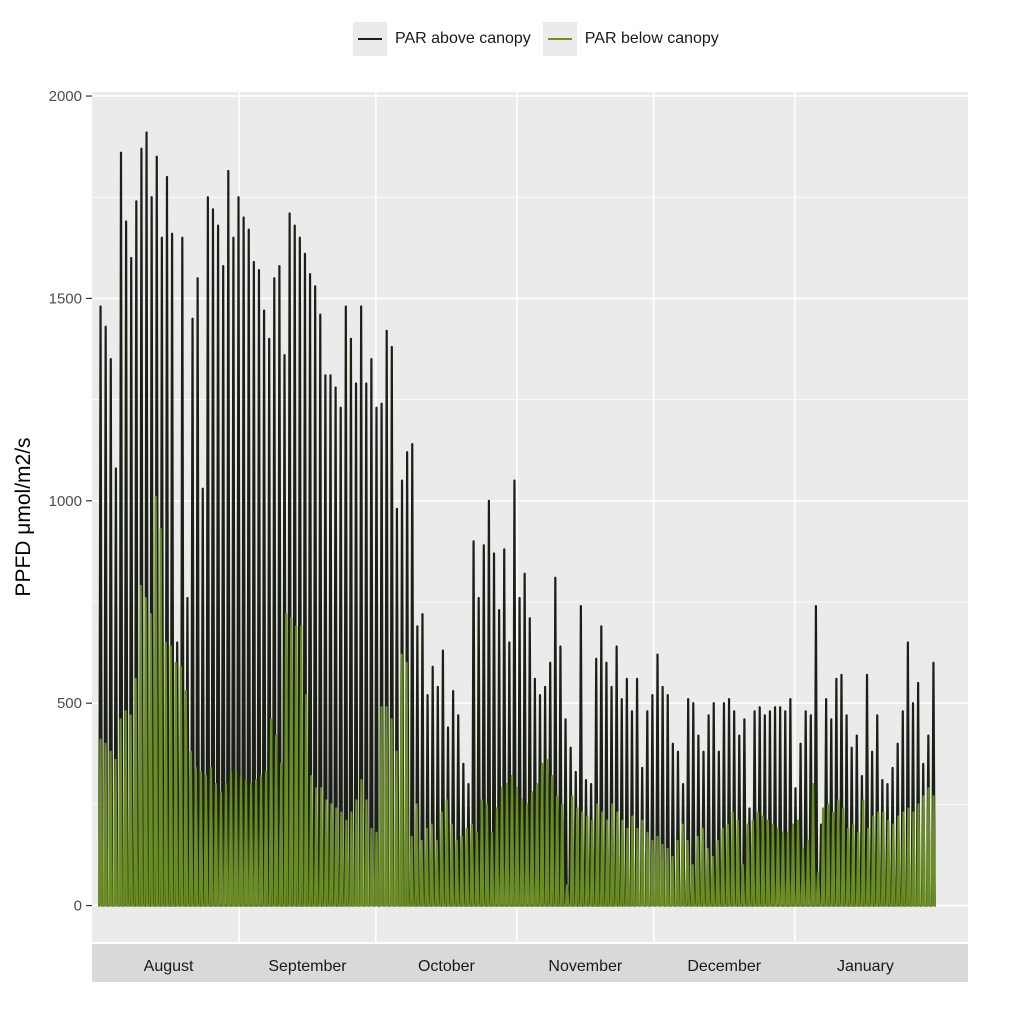 This screenshot has height=1024, width=1024. What do you see at coordinates (65, 96) in the screenshot?
I see `y-tick-label: 2000` at bounding box center [65, 96].